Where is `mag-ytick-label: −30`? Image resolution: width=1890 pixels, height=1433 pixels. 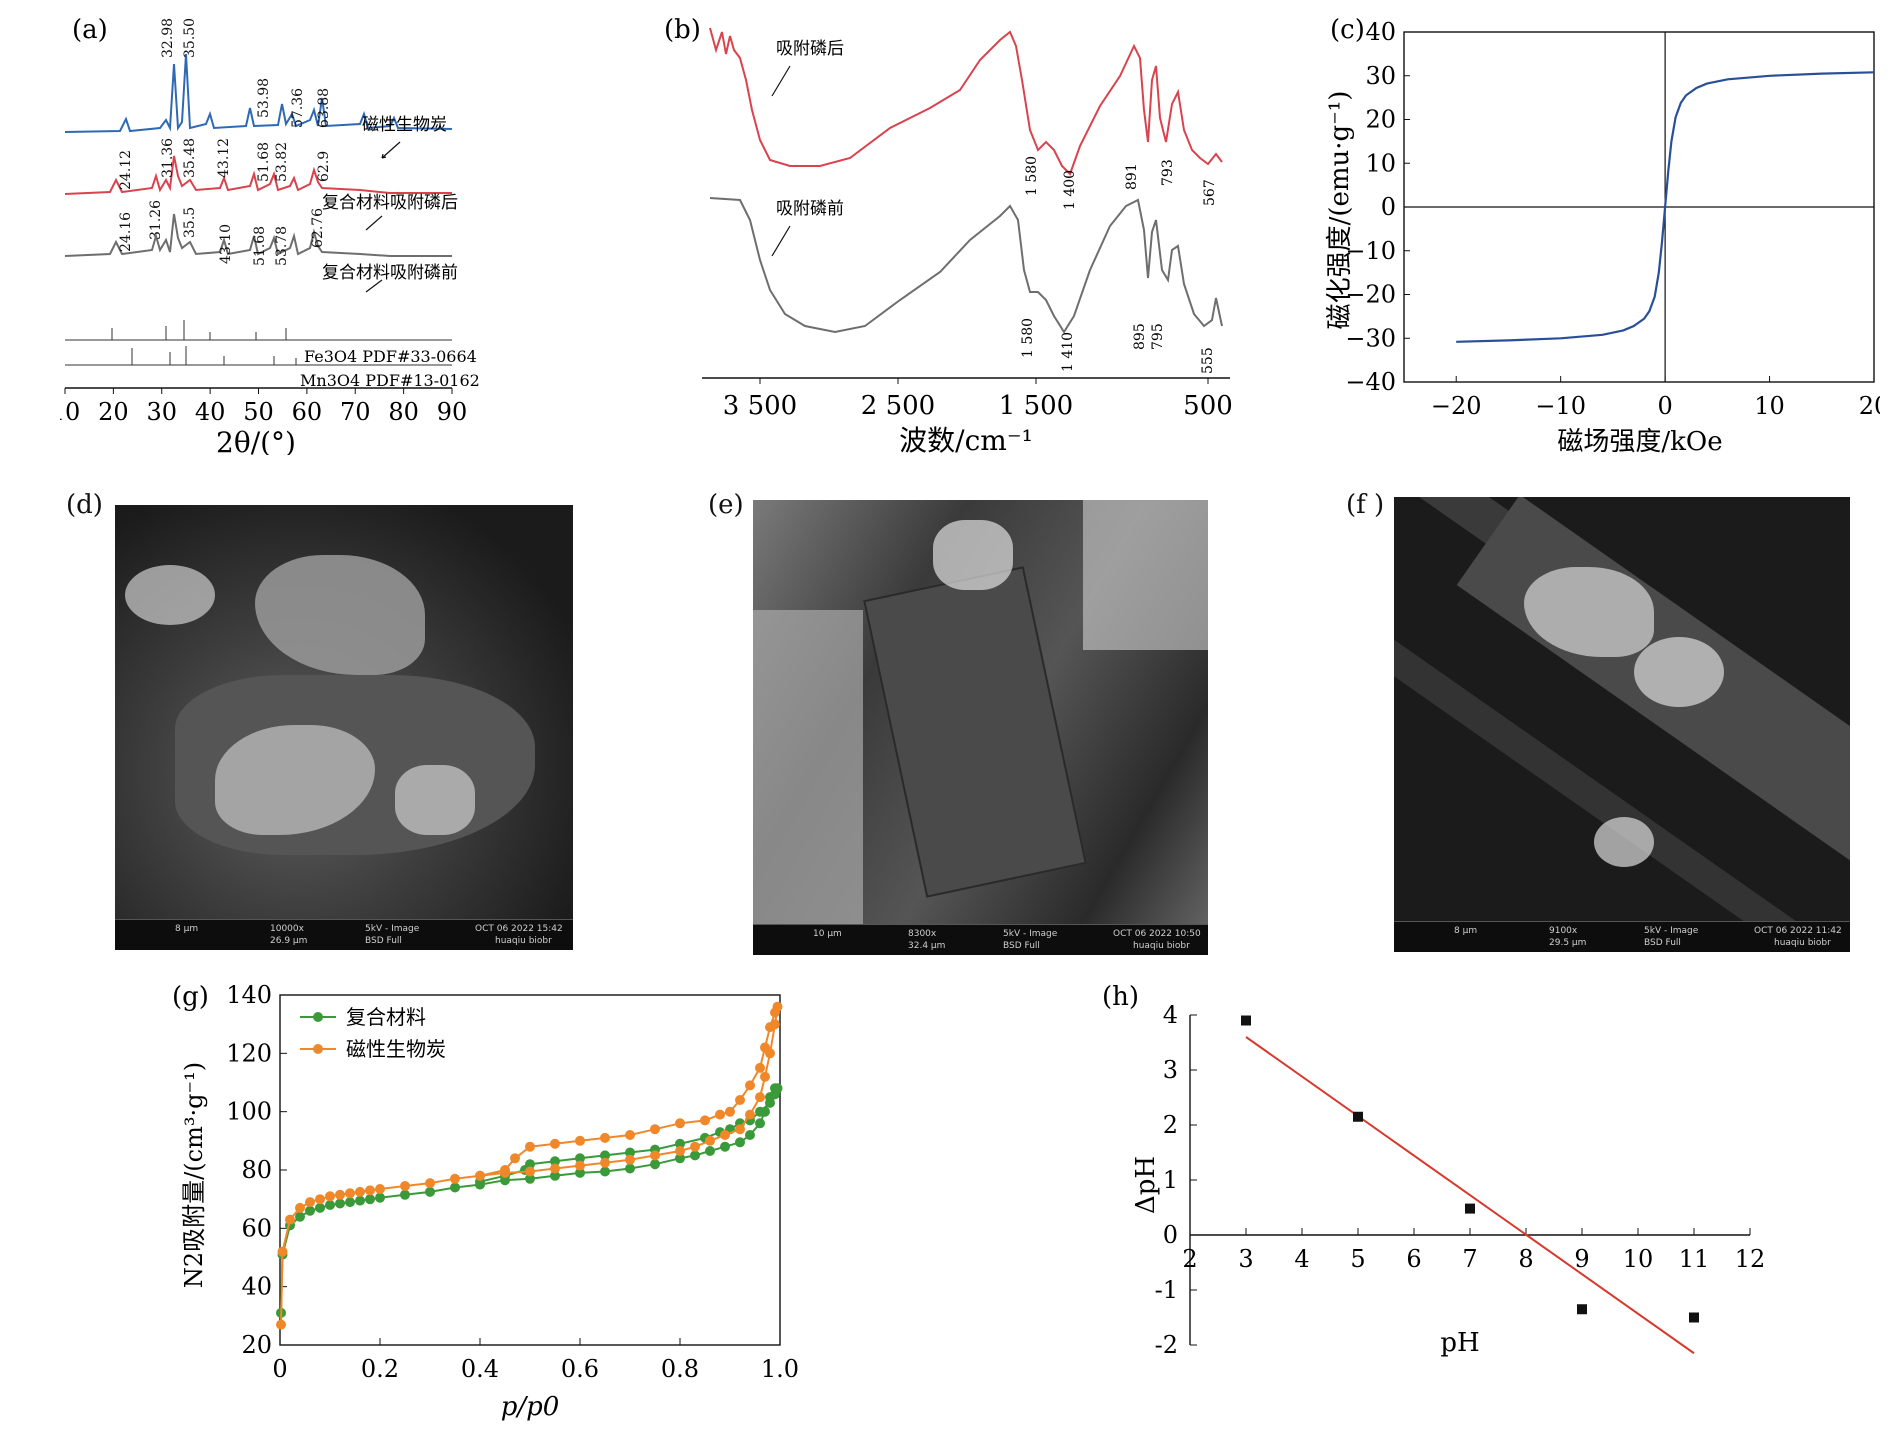
mag-ytick-label: −30 is located at coordinates (1370, 338).